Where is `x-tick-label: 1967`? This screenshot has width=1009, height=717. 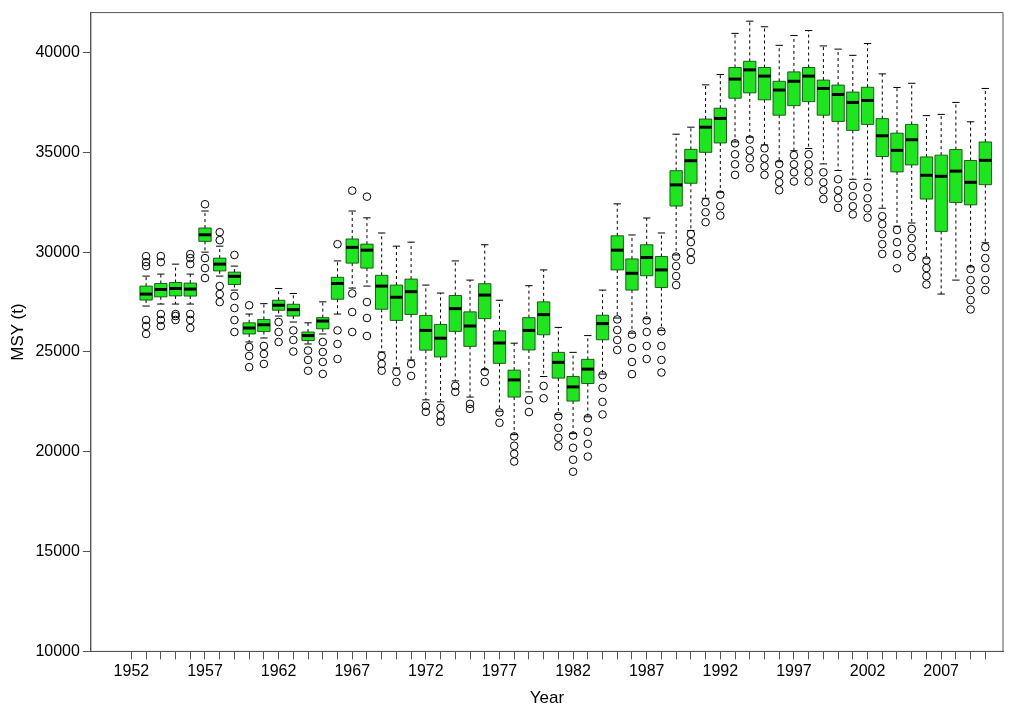 x-tick-label: 1967 is located at coordinates (352, 671).